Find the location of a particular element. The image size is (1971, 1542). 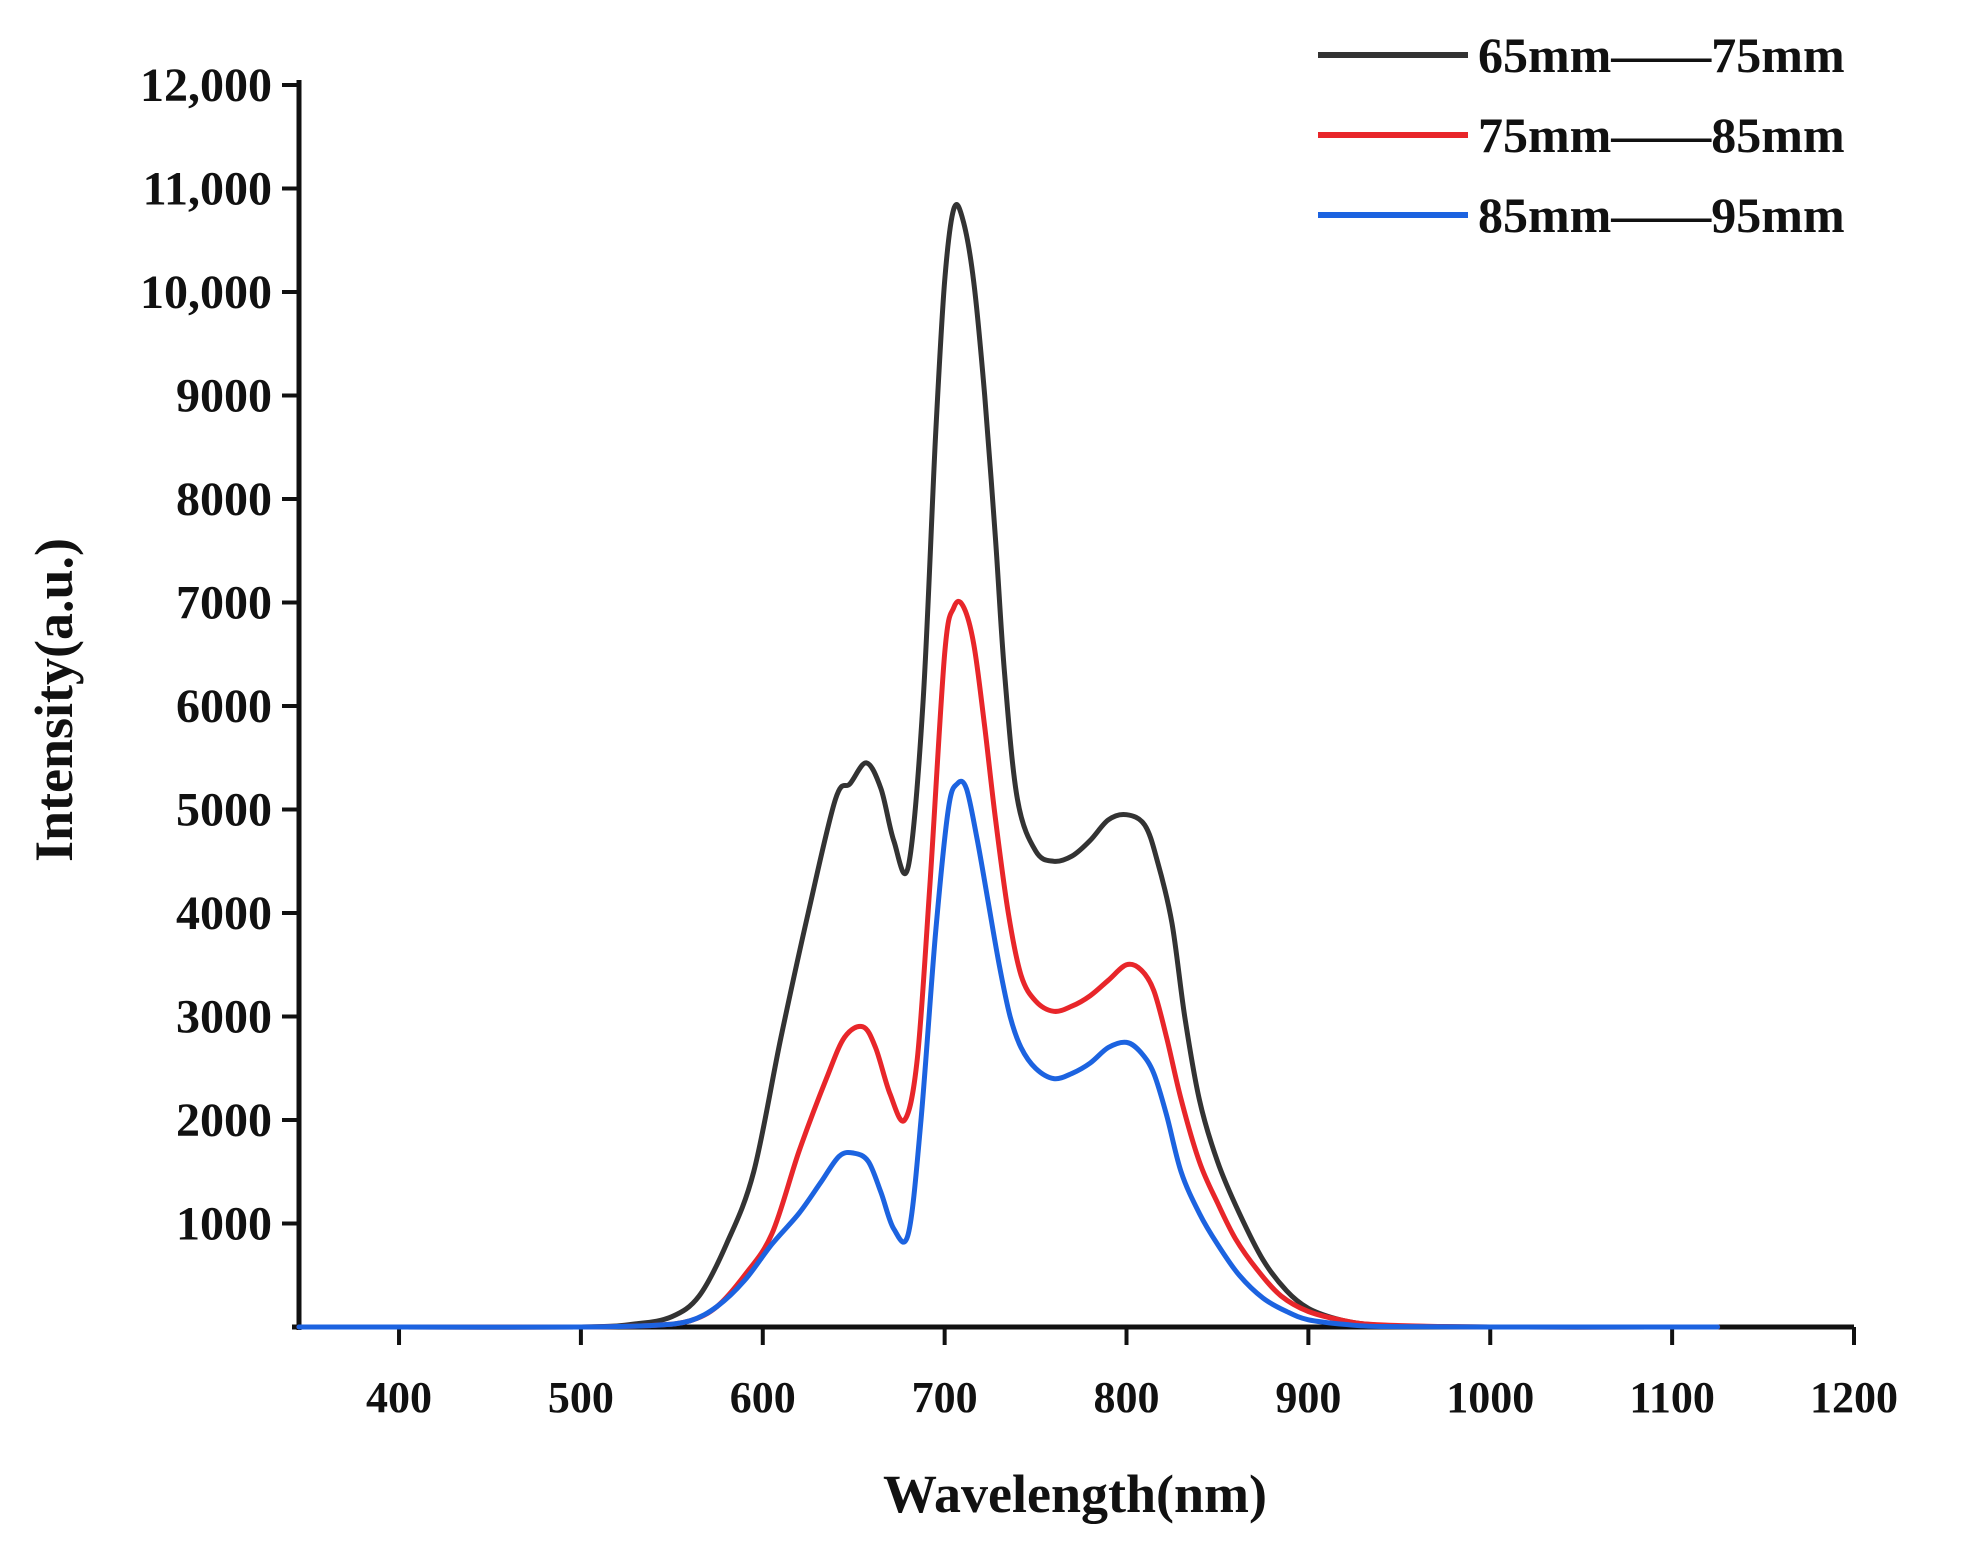

y-tick-label: 11,000 is located at coordinates (207, 189).